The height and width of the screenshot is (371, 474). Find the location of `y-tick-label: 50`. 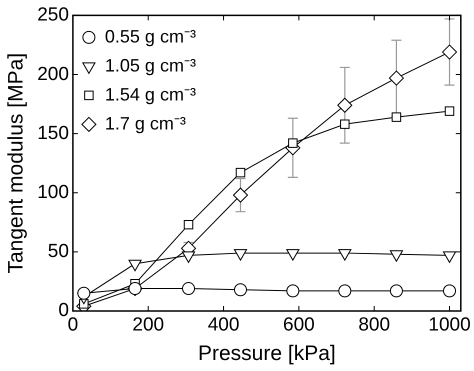

y-tick-label: 50 is located at coordinates (58, 251).